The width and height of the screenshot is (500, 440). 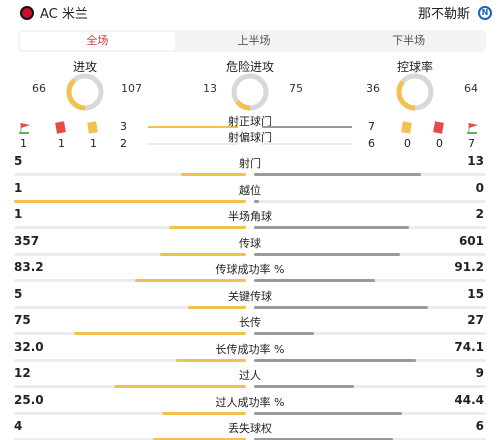 I want to click on stat-row: 32.0 长传成功率 % 74.1, so click(x=250, y=352).